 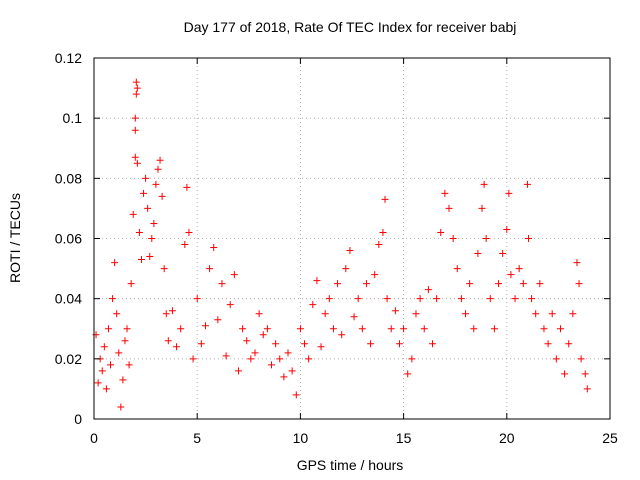 What do you see at coordinates (404, 438) in the screenshot?
I see `x-tick-label: 15` at bounding box center [404, 438].